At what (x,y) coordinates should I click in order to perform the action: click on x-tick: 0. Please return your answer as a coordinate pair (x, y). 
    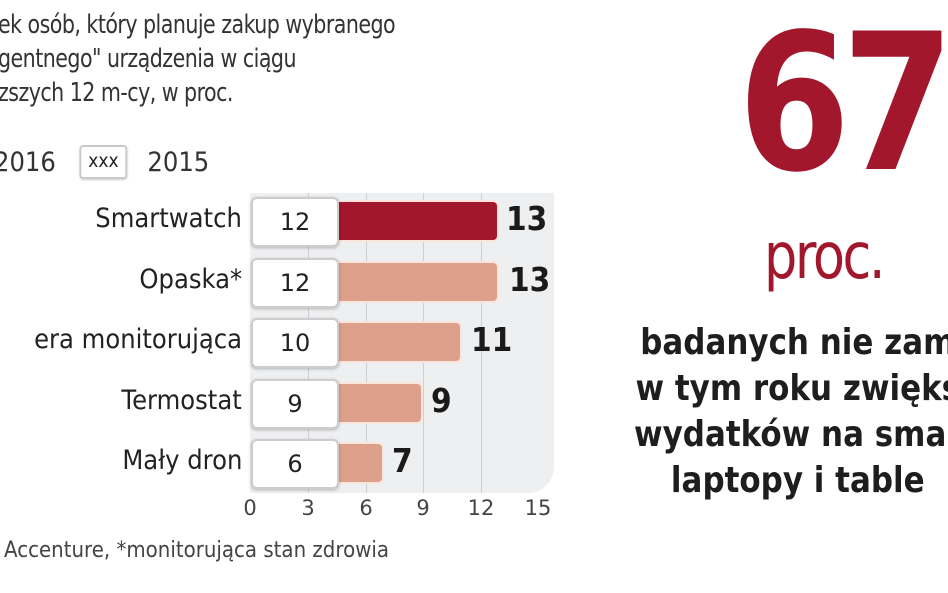
    Looking at the image, I should click on (250, 508).